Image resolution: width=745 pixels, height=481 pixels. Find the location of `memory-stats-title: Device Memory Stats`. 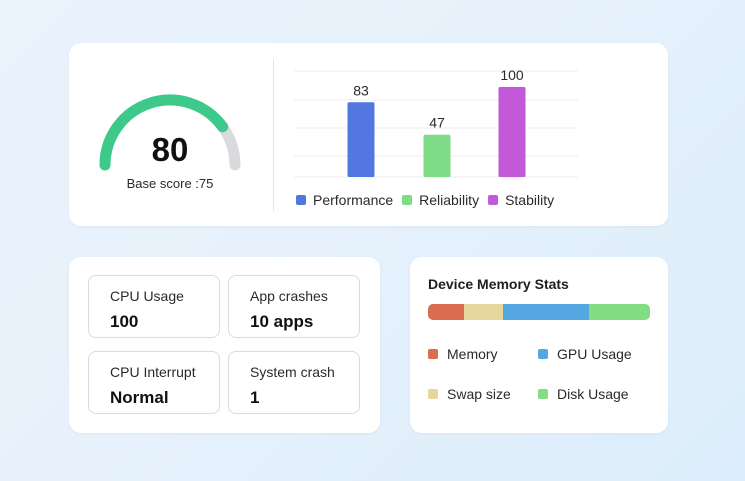

memory-stats-title: Device Memory Stats is located at coordinates (498, 284).